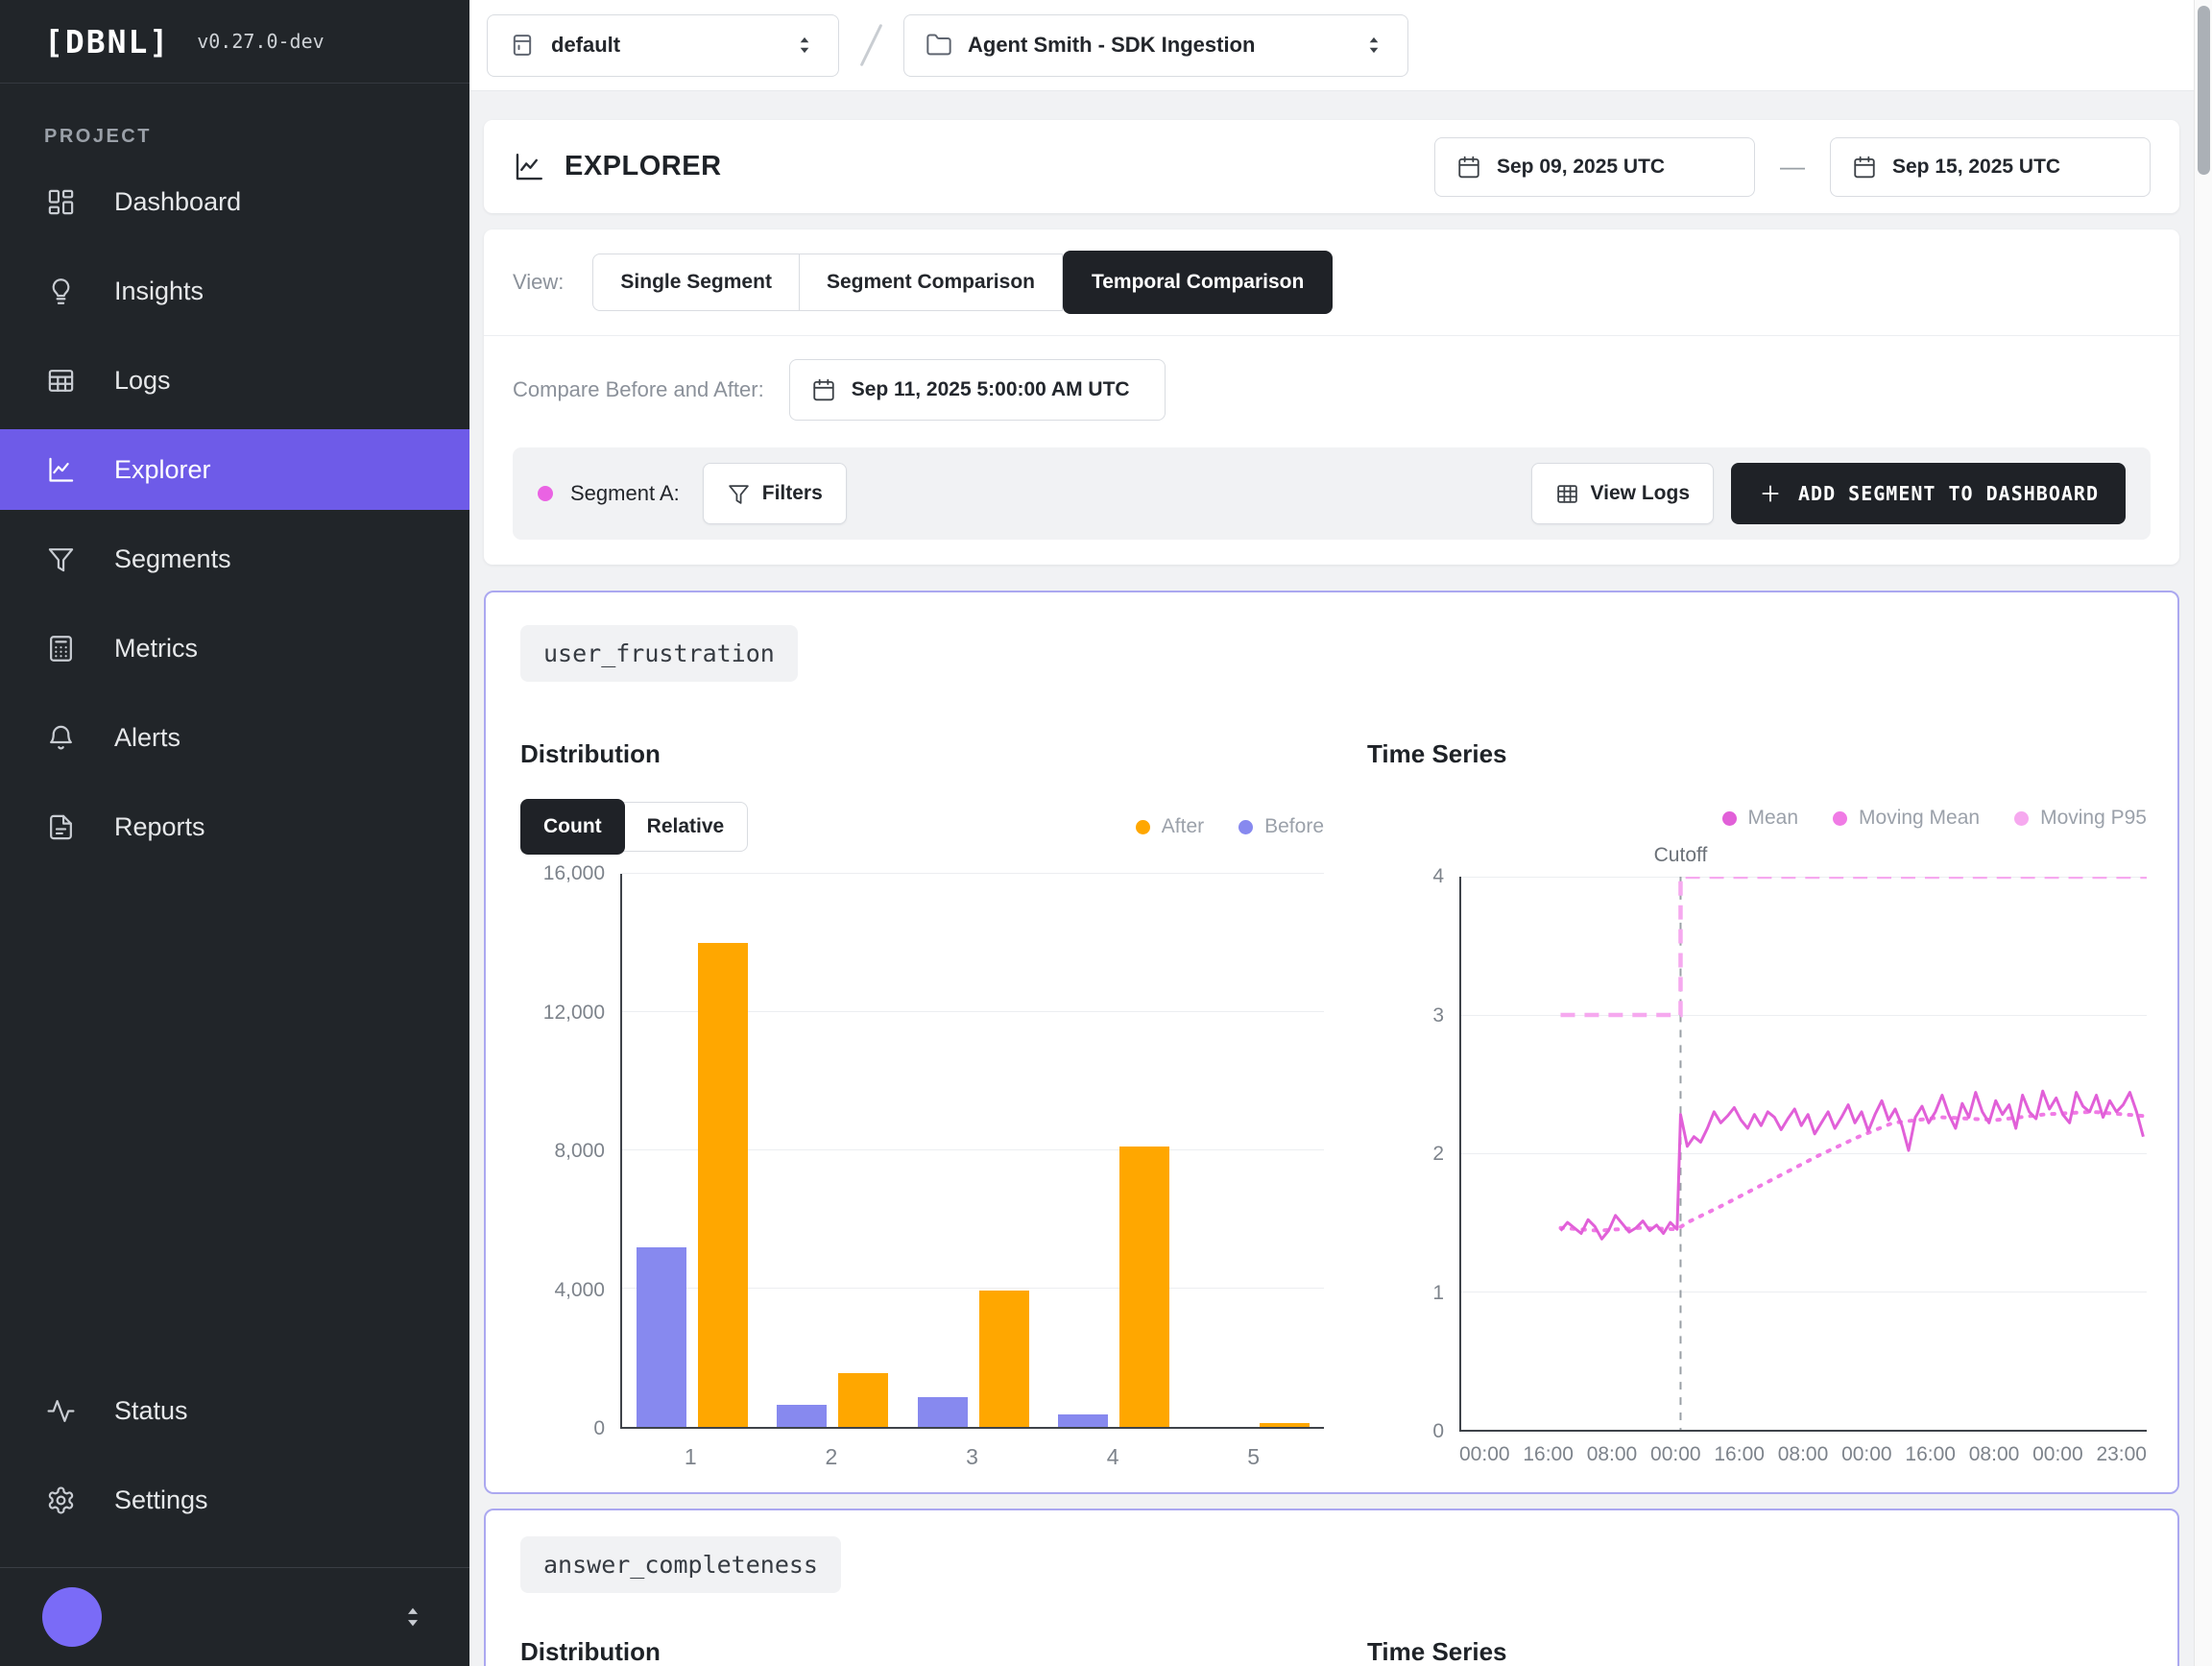 The width and height of the screenshot is (2212, 1666). Describe the element at coordinates (686, 827) in the screenshot. I see `toggle-relative: Relative` at that location.